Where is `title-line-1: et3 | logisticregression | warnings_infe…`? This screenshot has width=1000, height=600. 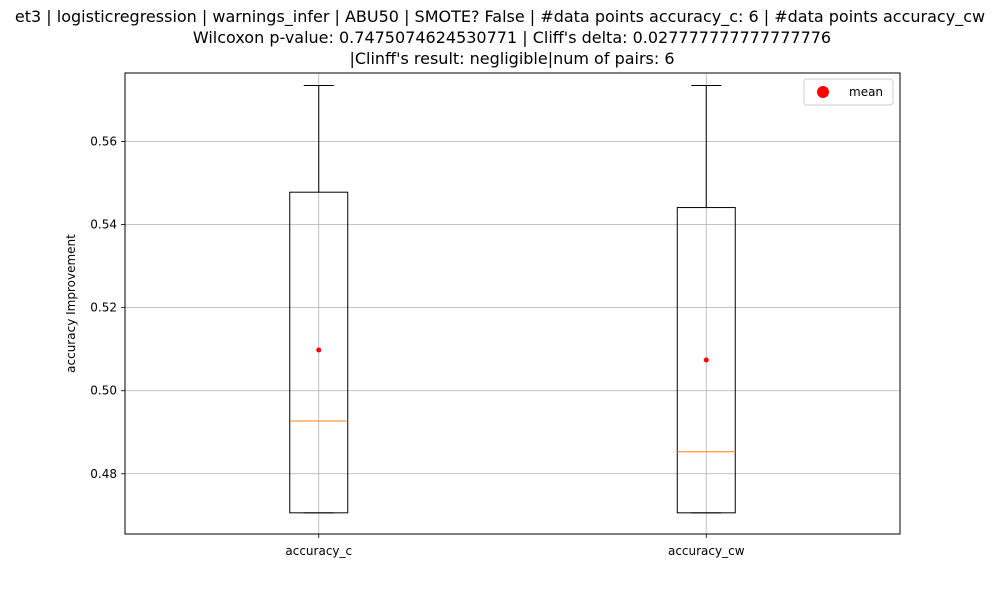 title-line-1: et3 | logisticregression | warnings_infe… is located at coordinates (500, 17).